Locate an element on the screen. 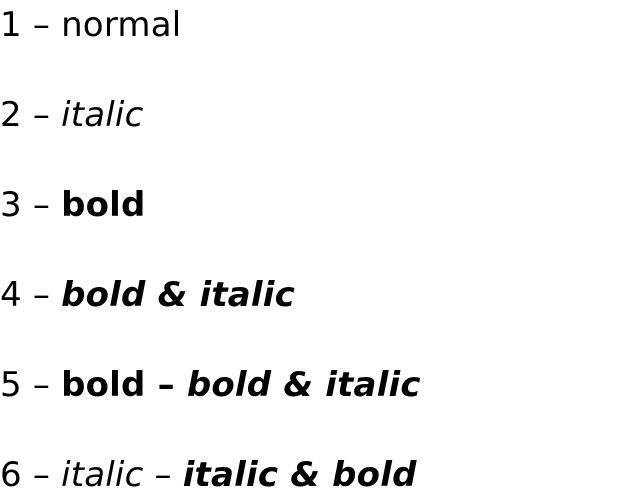 Image resolution: width=640 pixels, height=502 pixels. italic-bold-text: italic & bold is located at coordinates (299, 475).